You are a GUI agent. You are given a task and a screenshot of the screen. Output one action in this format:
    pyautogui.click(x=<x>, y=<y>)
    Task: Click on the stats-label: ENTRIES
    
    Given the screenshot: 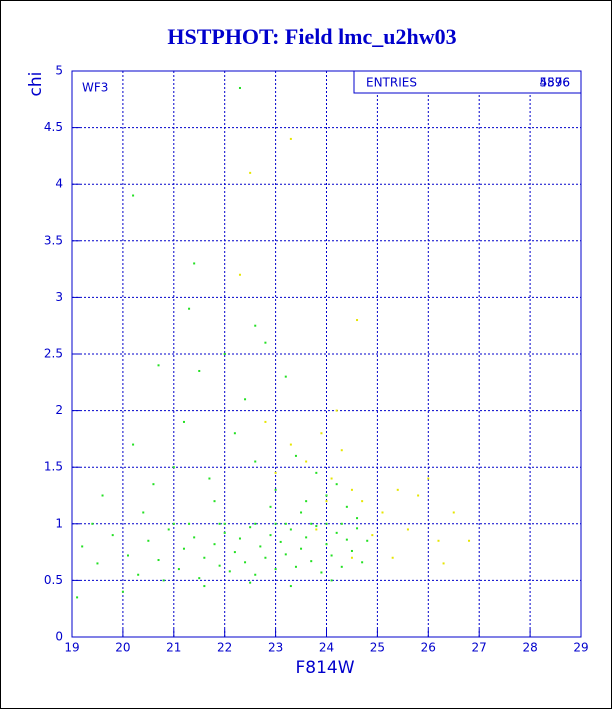 What is the action you would take?
    pyautogui.click(x=391, y=83)
    